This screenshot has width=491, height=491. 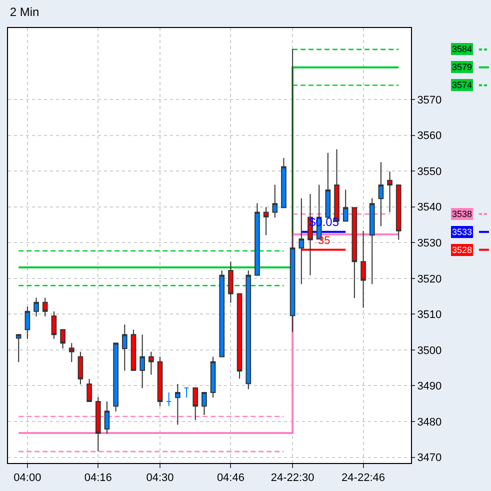 What do you see at coordinates (429, 279) in the screenshot?
I see `y-tick-label: 3520` at bounding box center [429, 279].